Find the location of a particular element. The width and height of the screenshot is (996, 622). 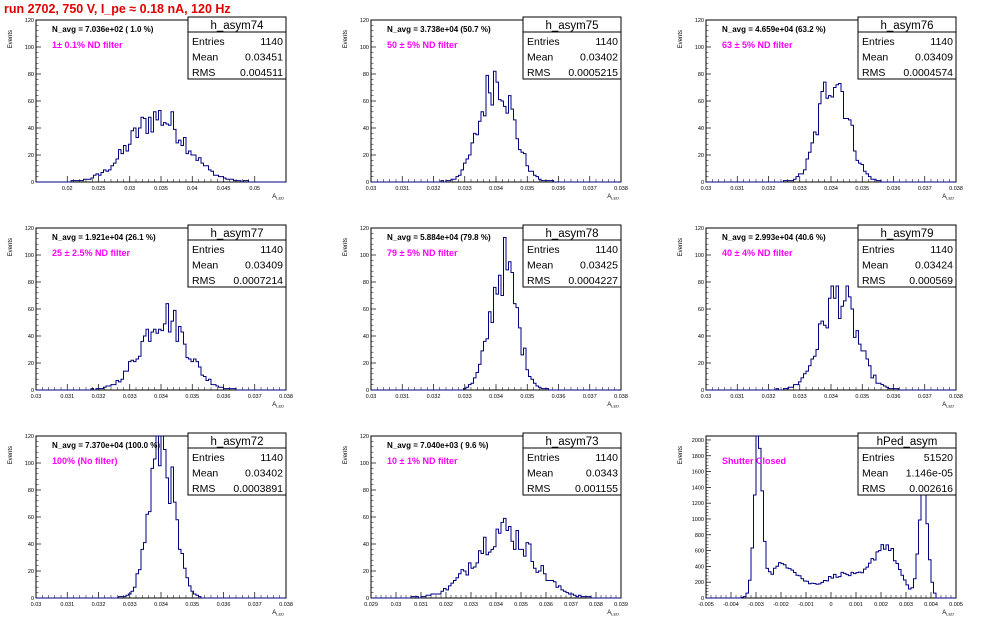

x-tick-label: 0.02 is located at coordinates (67, 189).